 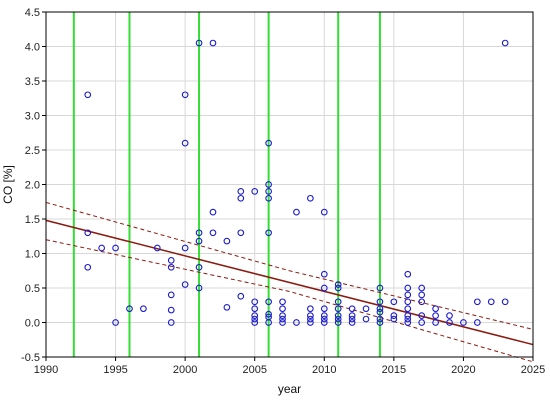 I want to click on y-tick-label: 0.5, so click(x=32, y=289).